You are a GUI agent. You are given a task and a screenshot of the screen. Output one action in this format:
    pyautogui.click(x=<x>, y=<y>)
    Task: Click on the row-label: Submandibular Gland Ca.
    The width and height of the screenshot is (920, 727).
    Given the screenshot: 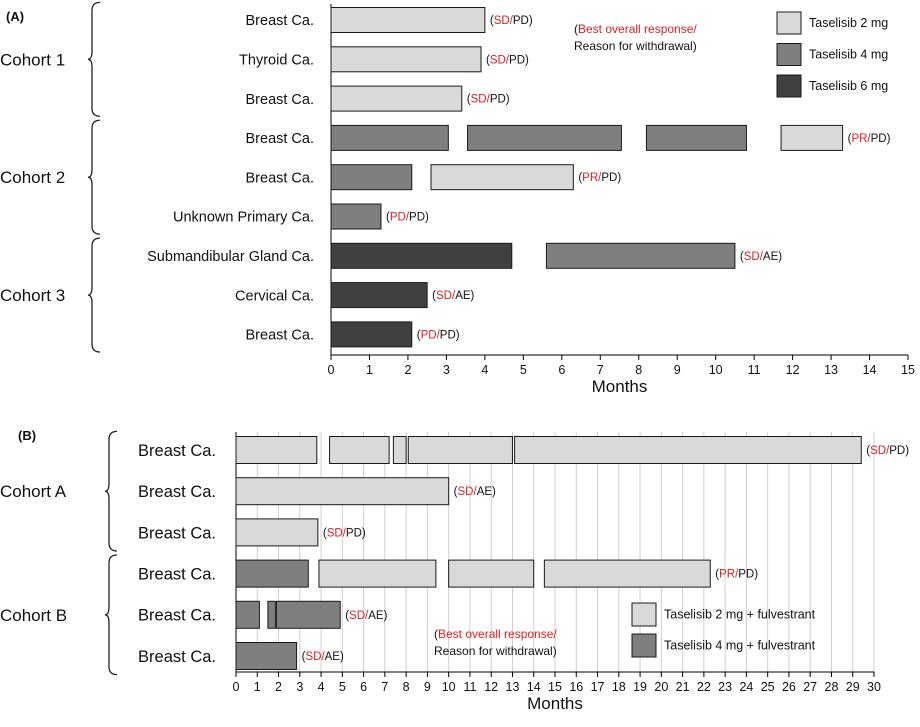 What is the action you would take?
    pyautogui.click(x=230, y=257)
    